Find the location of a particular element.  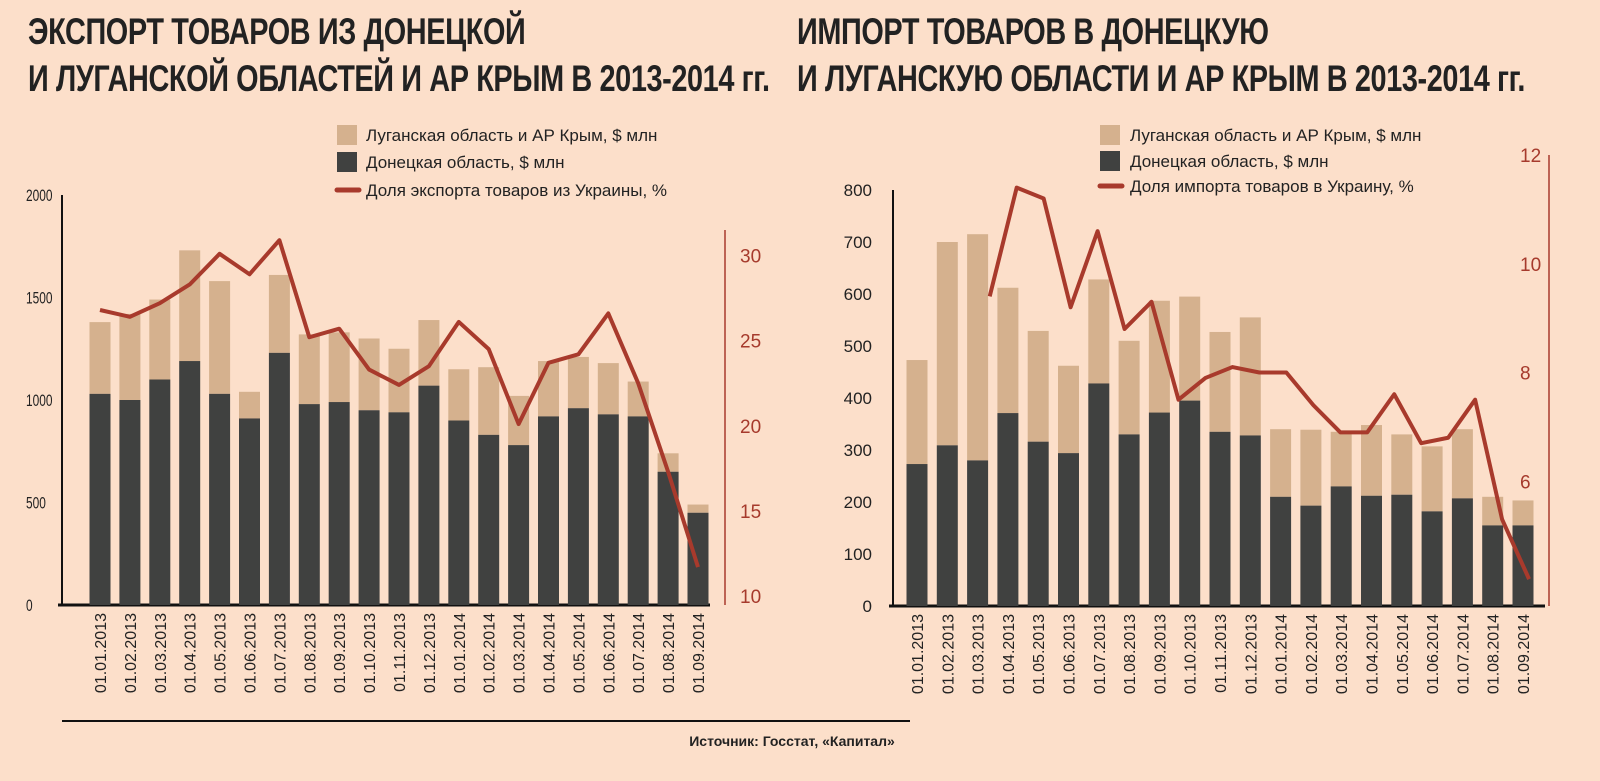

import-y-tick-label: 0 is located at coordinates (867, 606).